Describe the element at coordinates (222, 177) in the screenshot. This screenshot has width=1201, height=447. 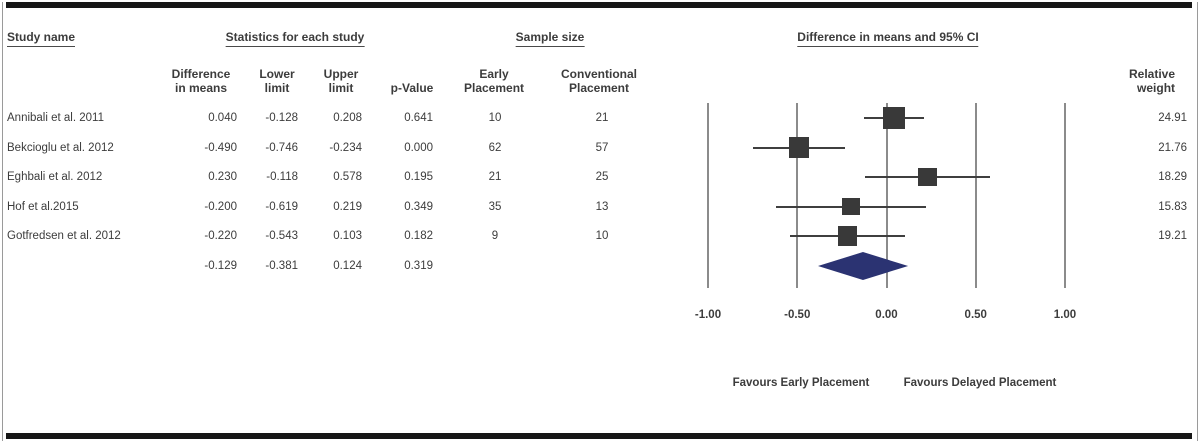
I see `difference-in-means-cell: 0.230` at that location.